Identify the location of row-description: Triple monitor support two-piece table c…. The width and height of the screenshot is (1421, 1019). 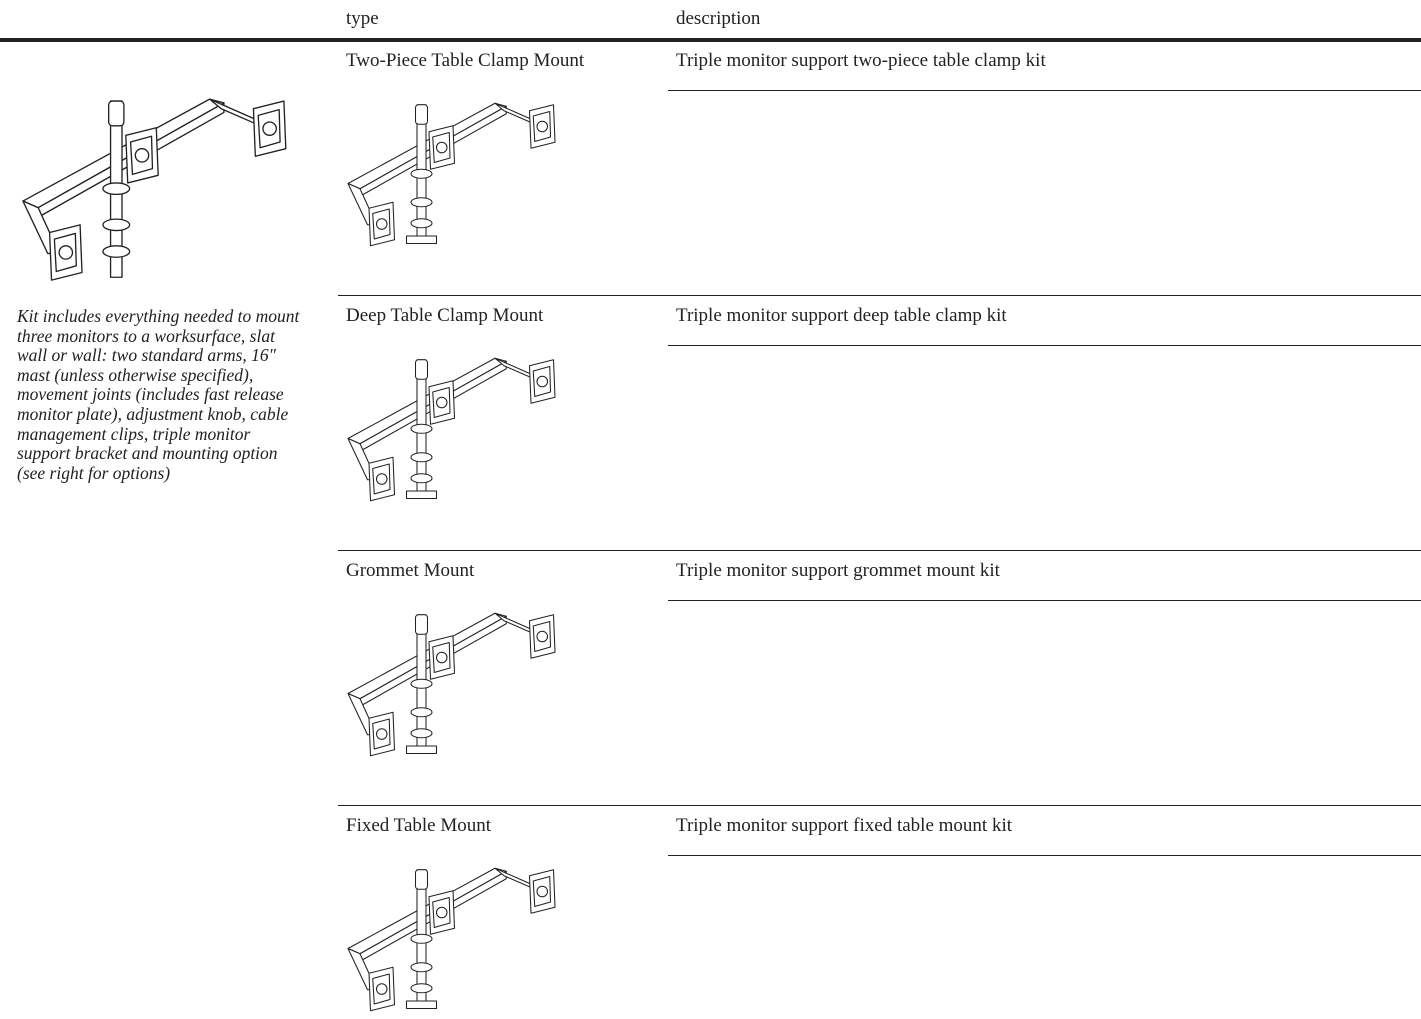
(861, 60).